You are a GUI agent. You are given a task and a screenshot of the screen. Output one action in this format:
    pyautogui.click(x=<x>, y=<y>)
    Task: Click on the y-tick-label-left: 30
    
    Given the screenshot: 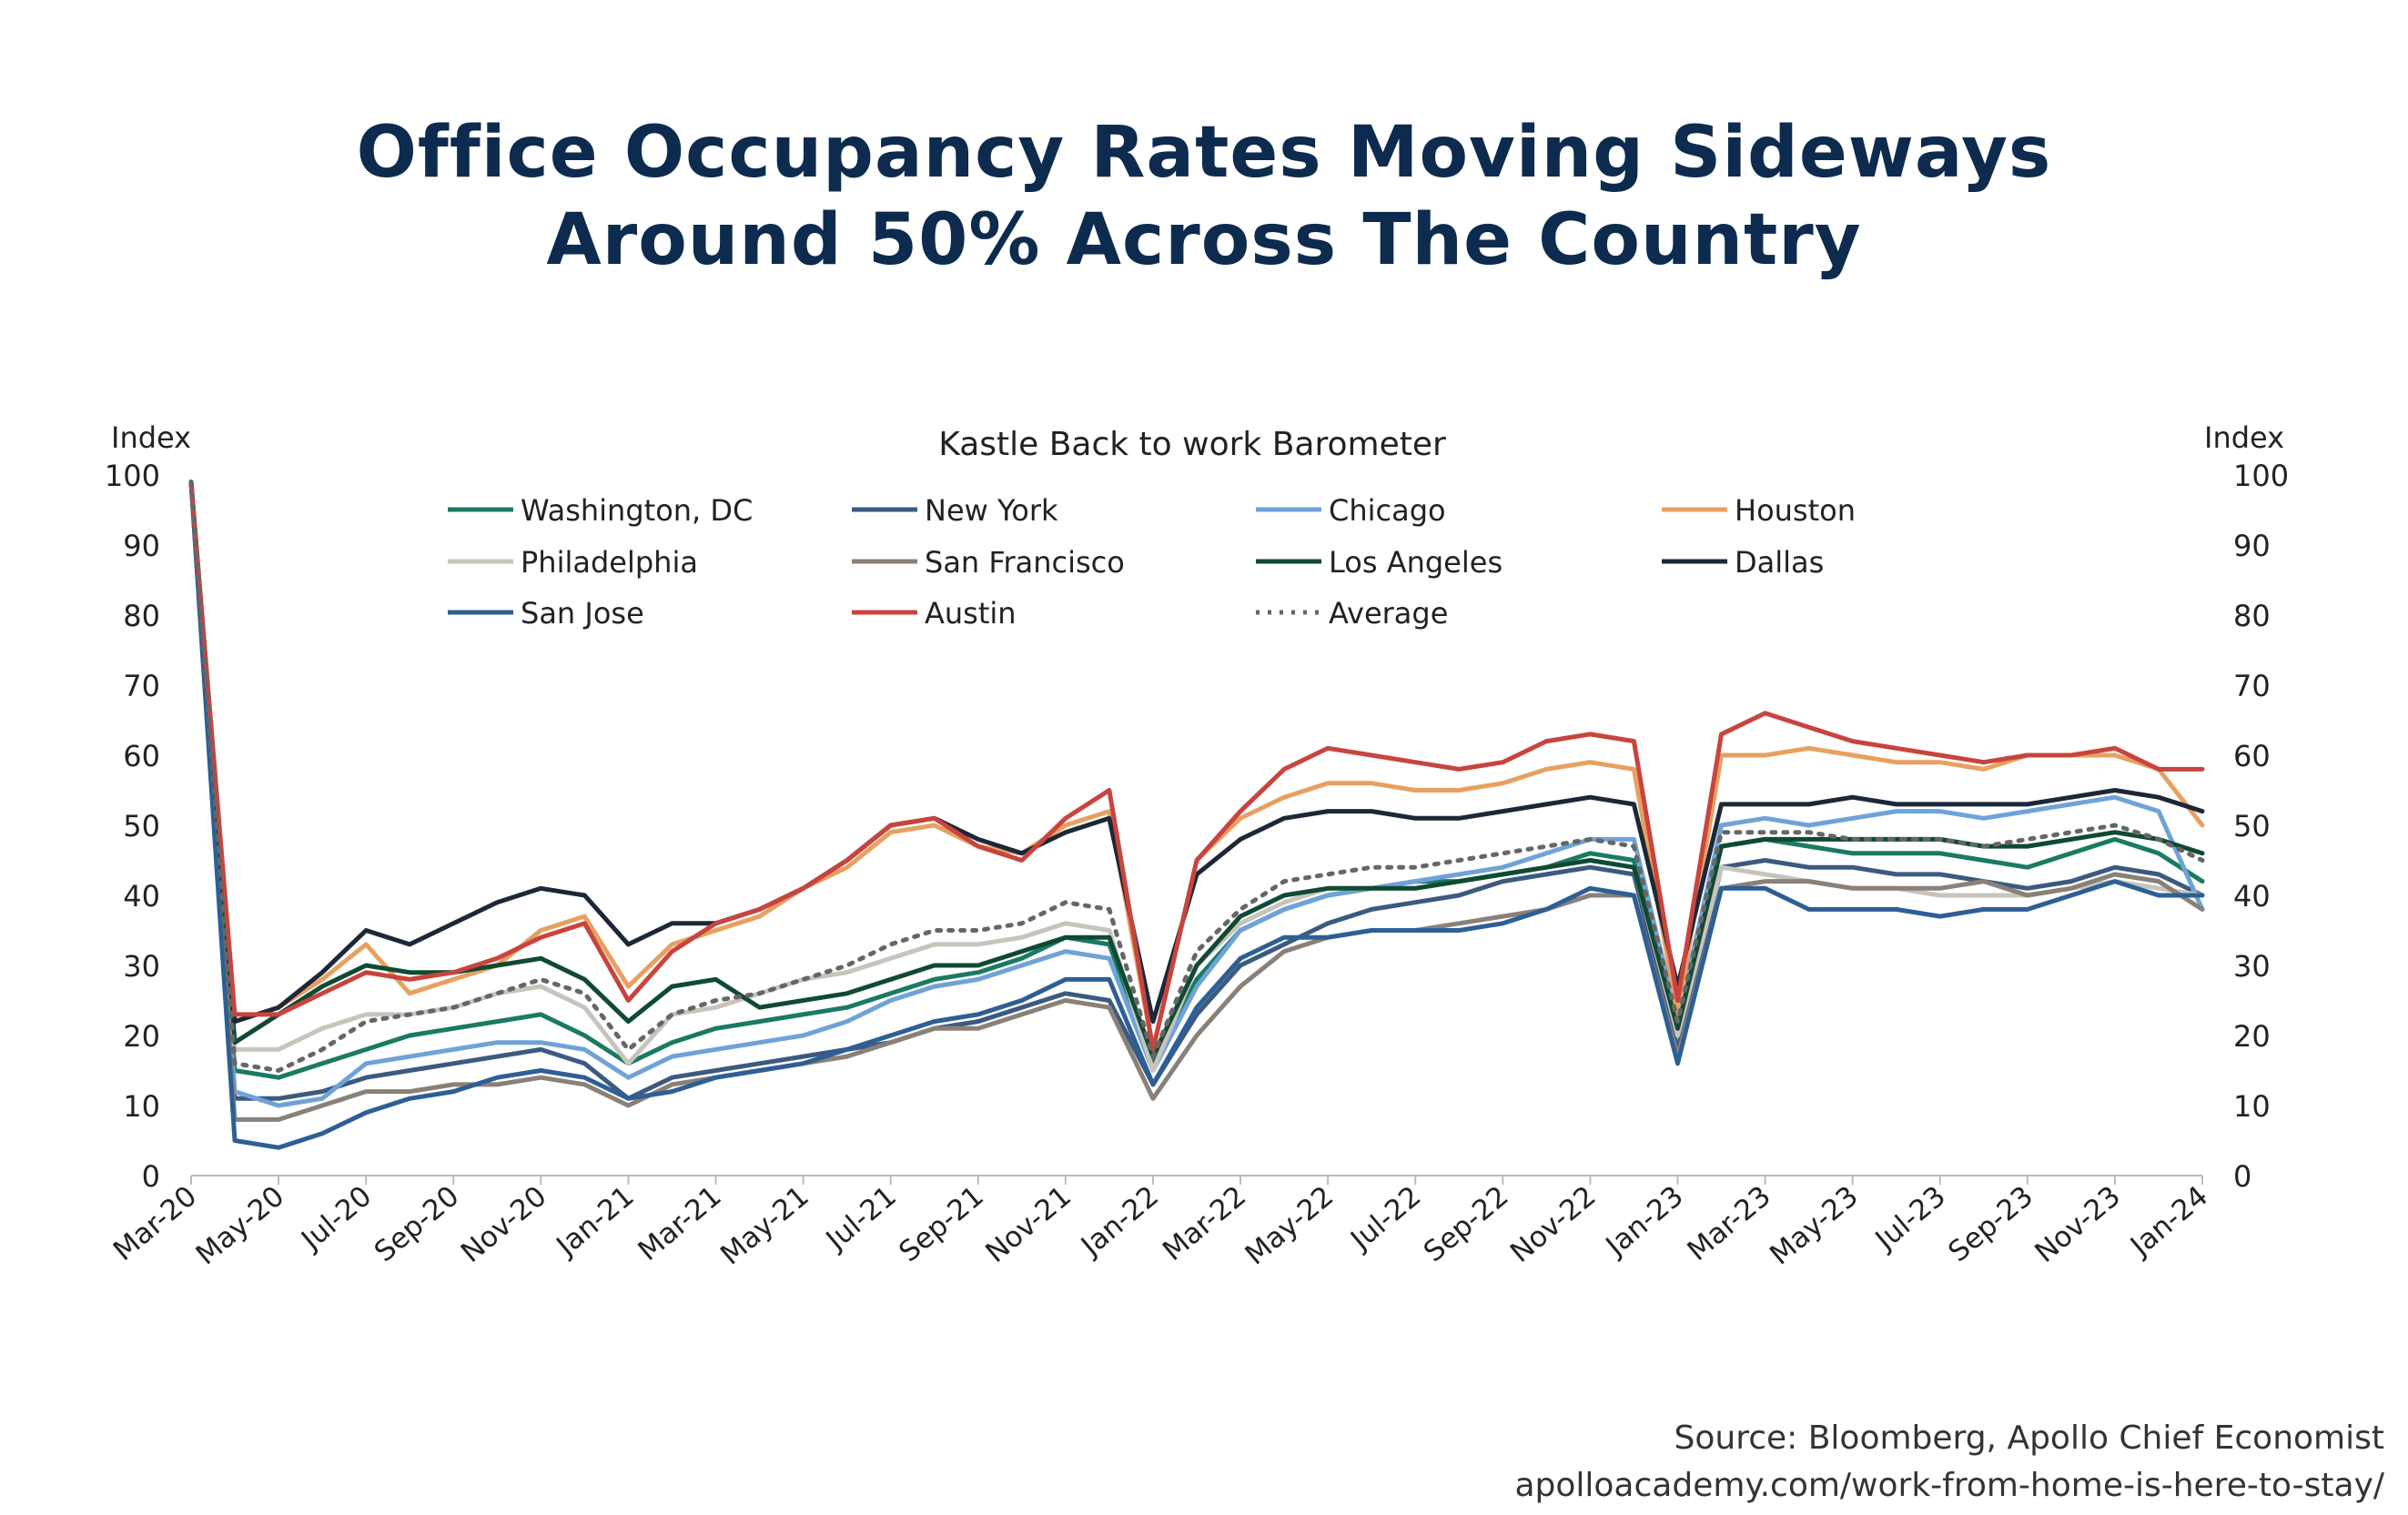 What is the action you would take?
    pyautogui.click(x=141, y=967)
    